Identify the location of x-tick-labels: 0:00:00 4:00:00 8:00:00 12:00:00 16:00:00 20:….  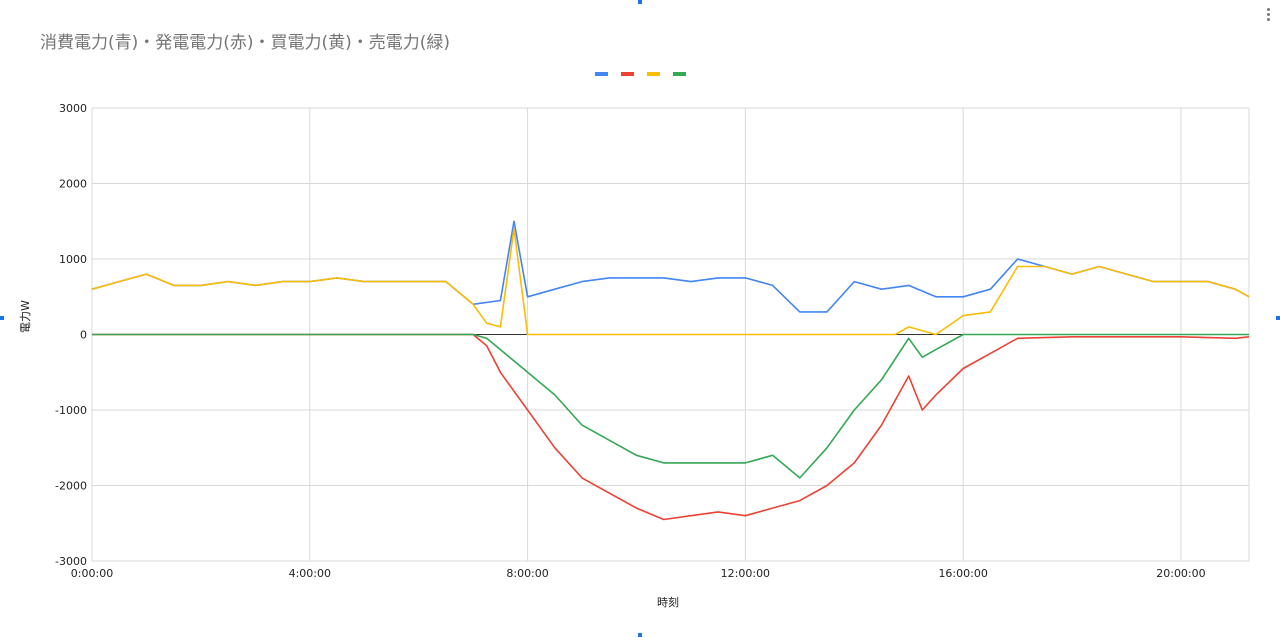
(638, 573).